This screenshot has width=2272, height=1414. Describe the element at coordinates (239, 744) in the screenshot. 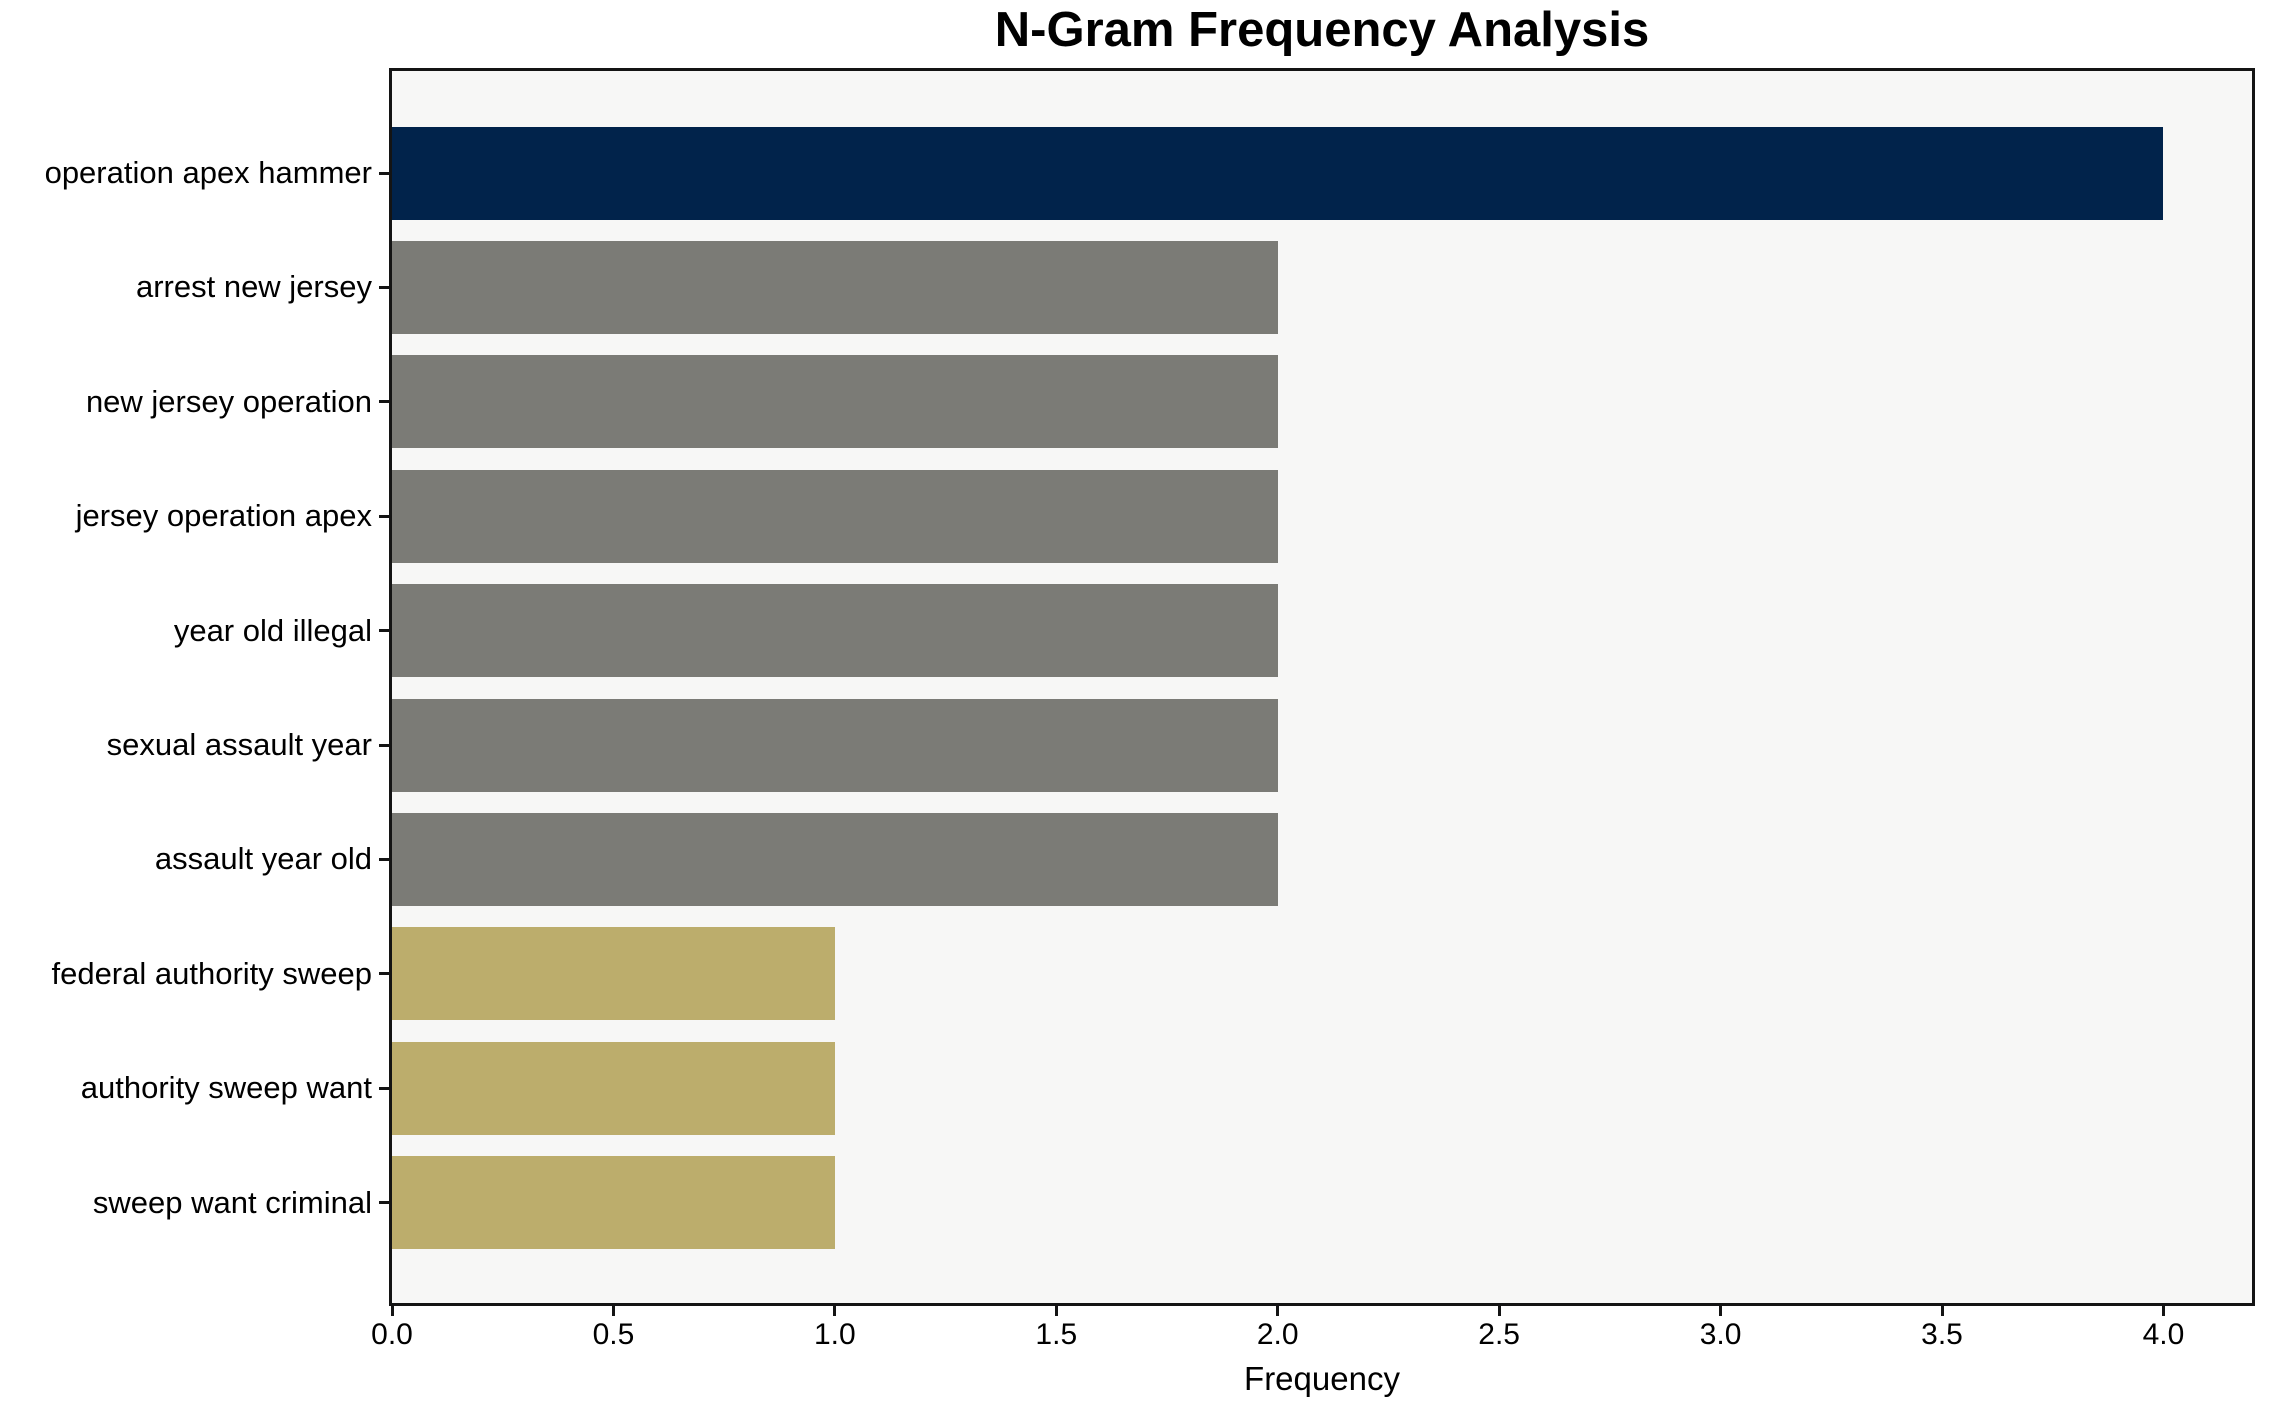

I see `y-tick-label: sexual assault year` at that location.